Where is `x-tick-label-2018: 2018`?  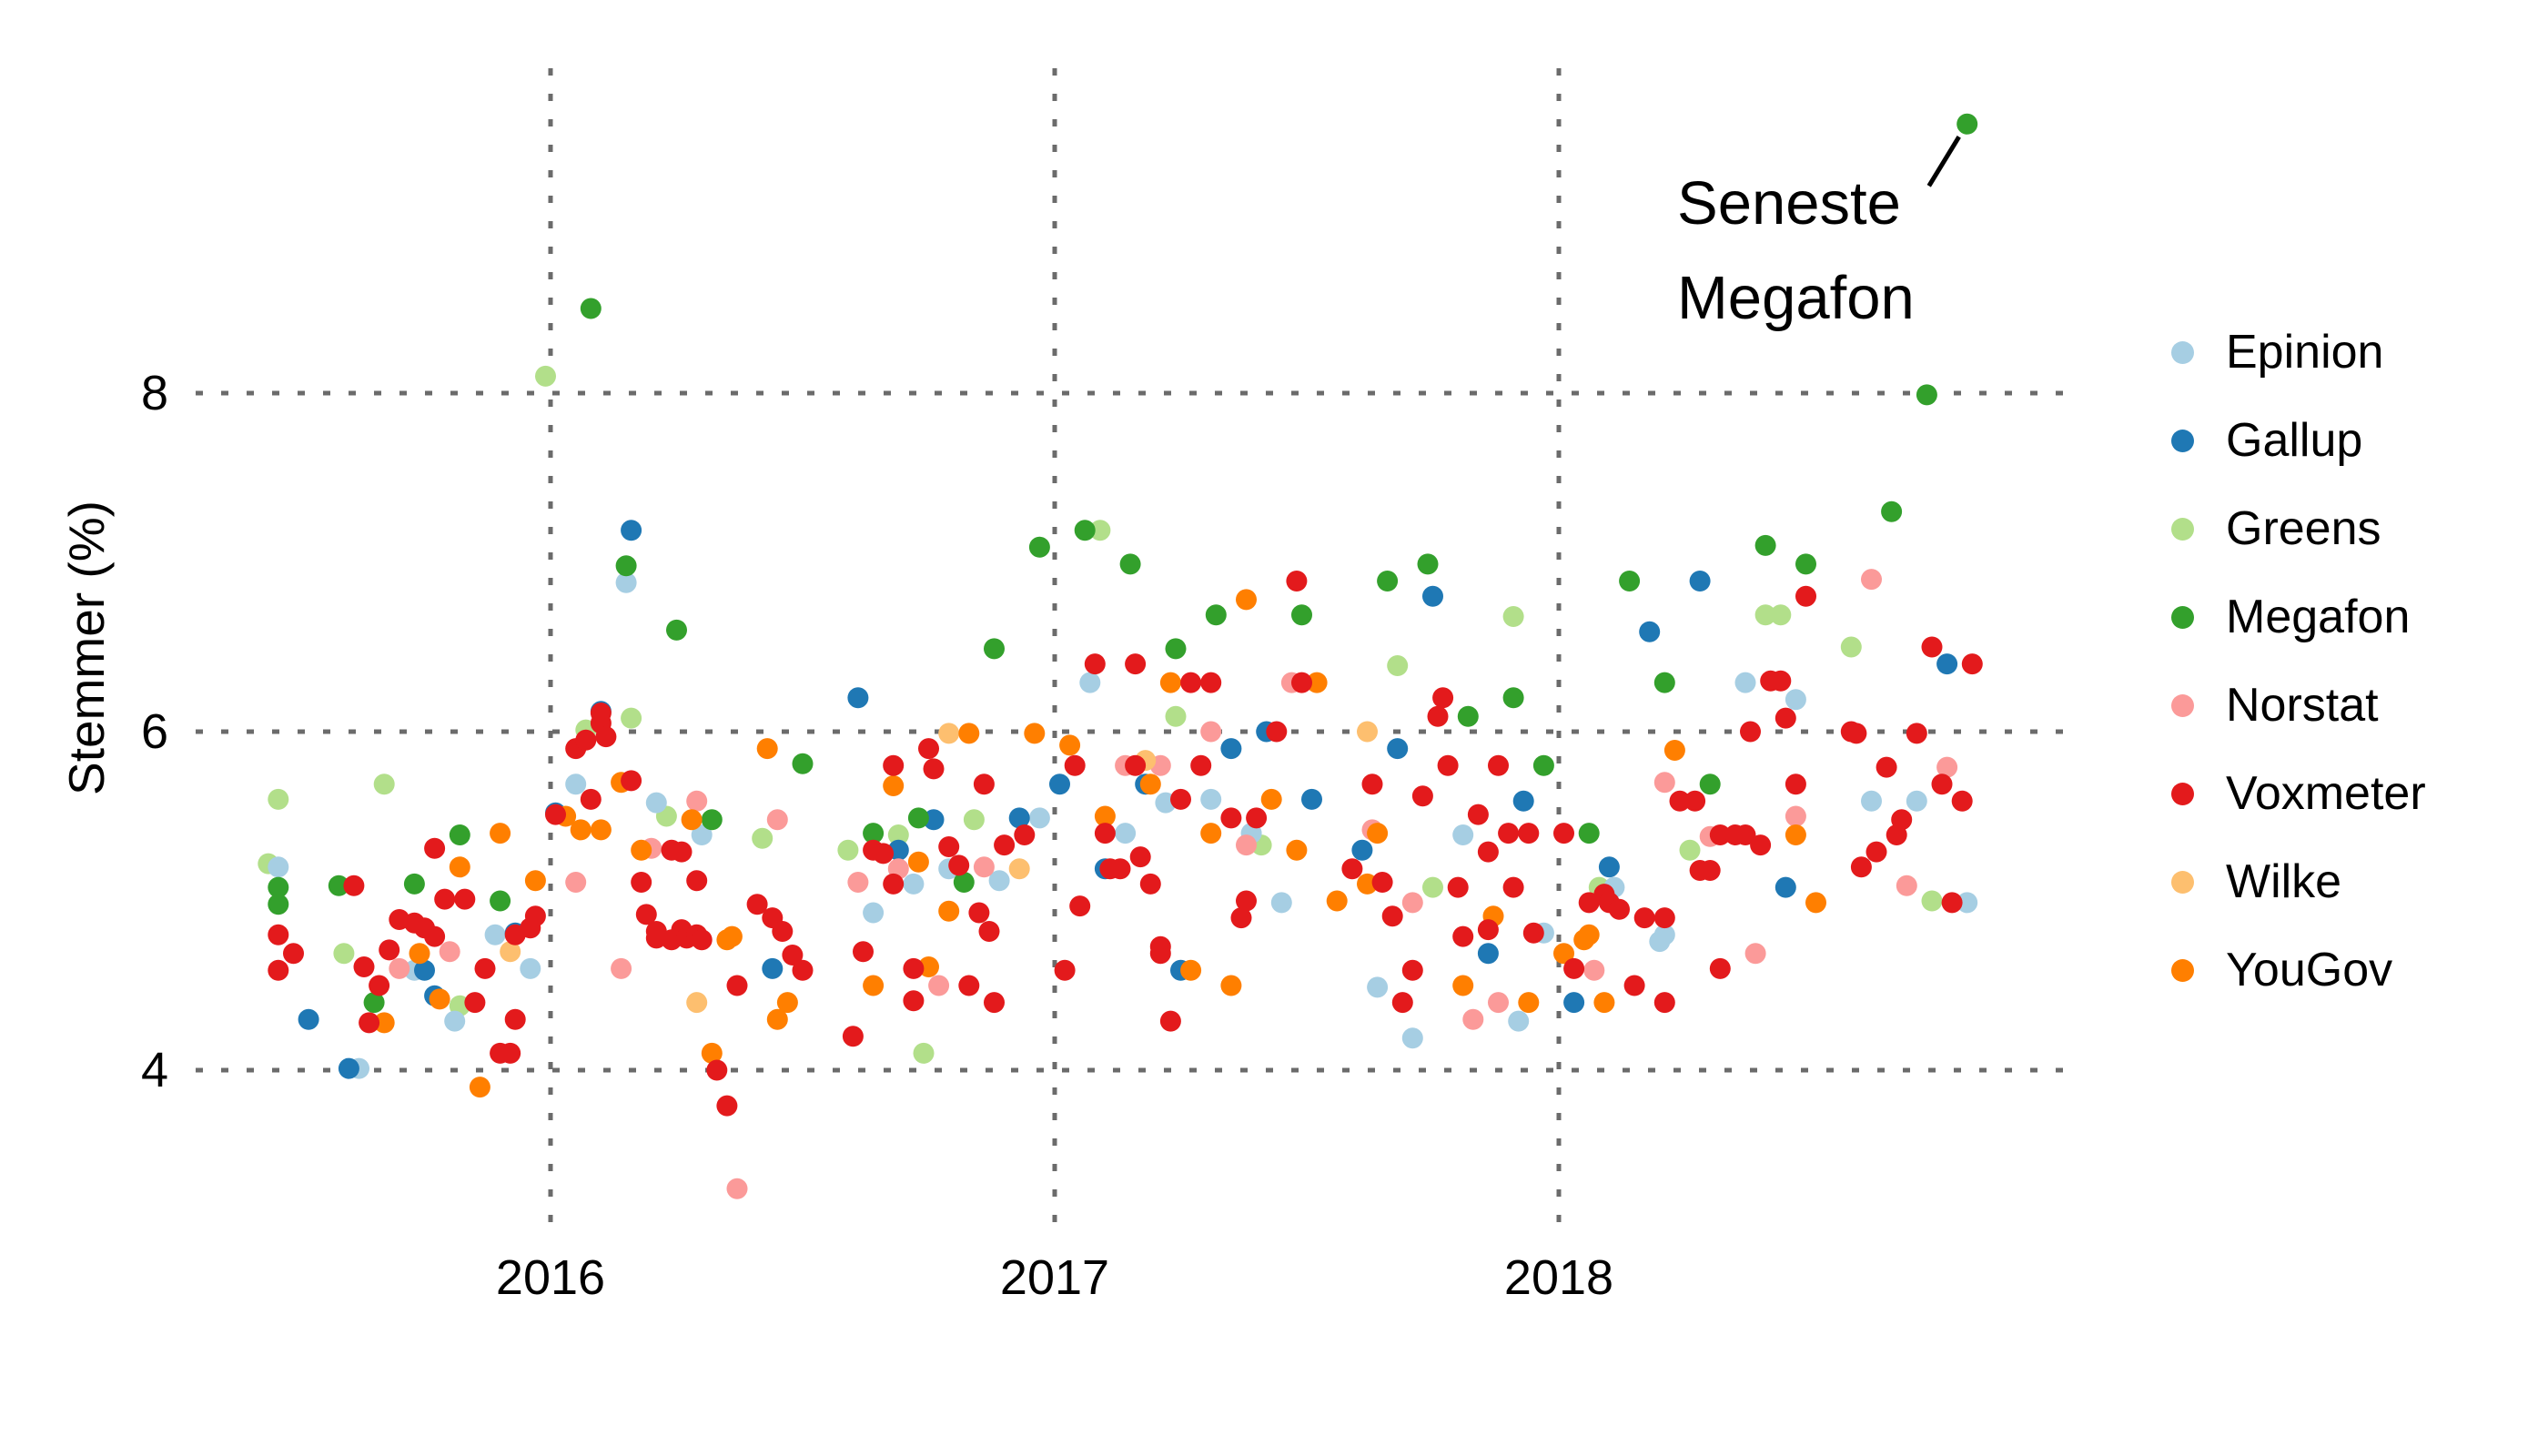
x-tick-label-2018: 2018 is located at coordinates (1558, 1278).